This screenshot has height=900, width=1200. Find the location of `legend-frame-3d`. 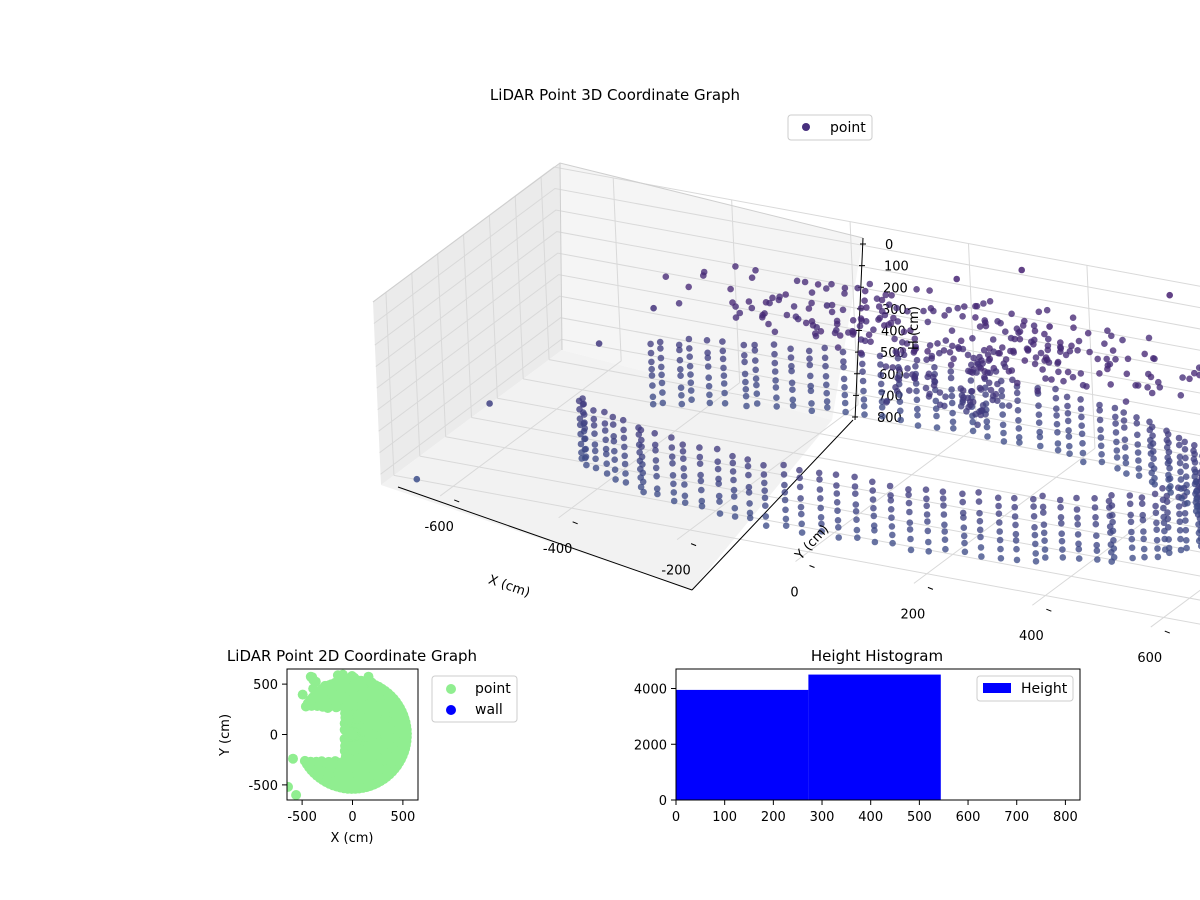

legend-frame-3d is located at coordinates (830, 127).